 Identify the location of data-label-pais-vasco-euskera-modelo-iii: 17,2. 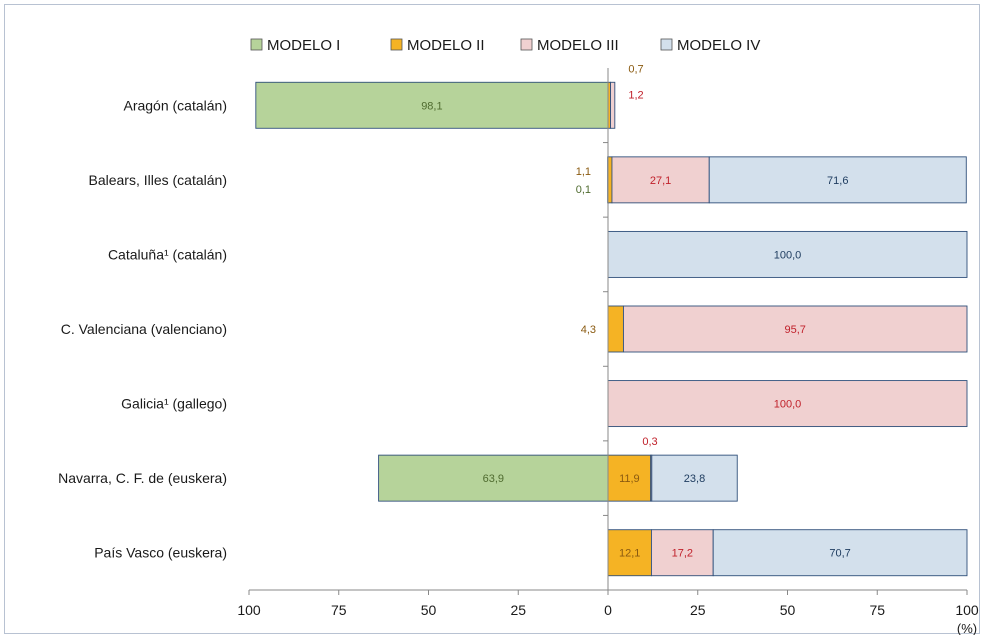
(682, 554).